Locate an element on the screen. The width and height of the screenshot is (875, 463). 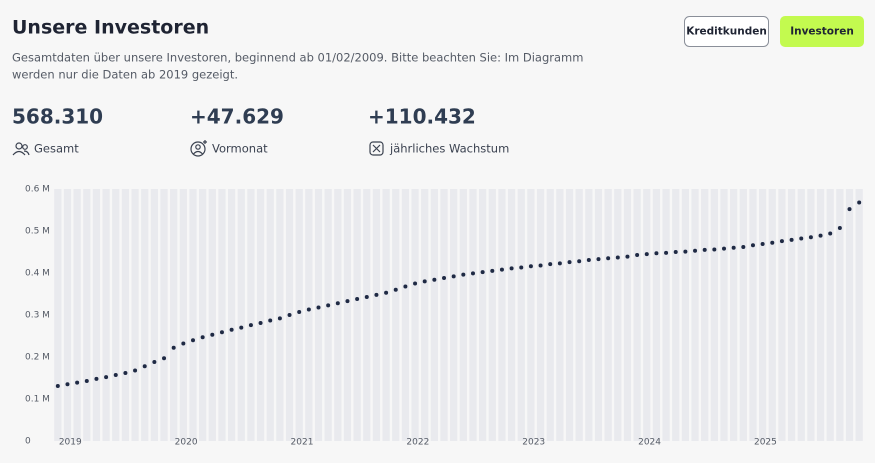
x-tick-label: 2024 is located at coordinates (649, 443).